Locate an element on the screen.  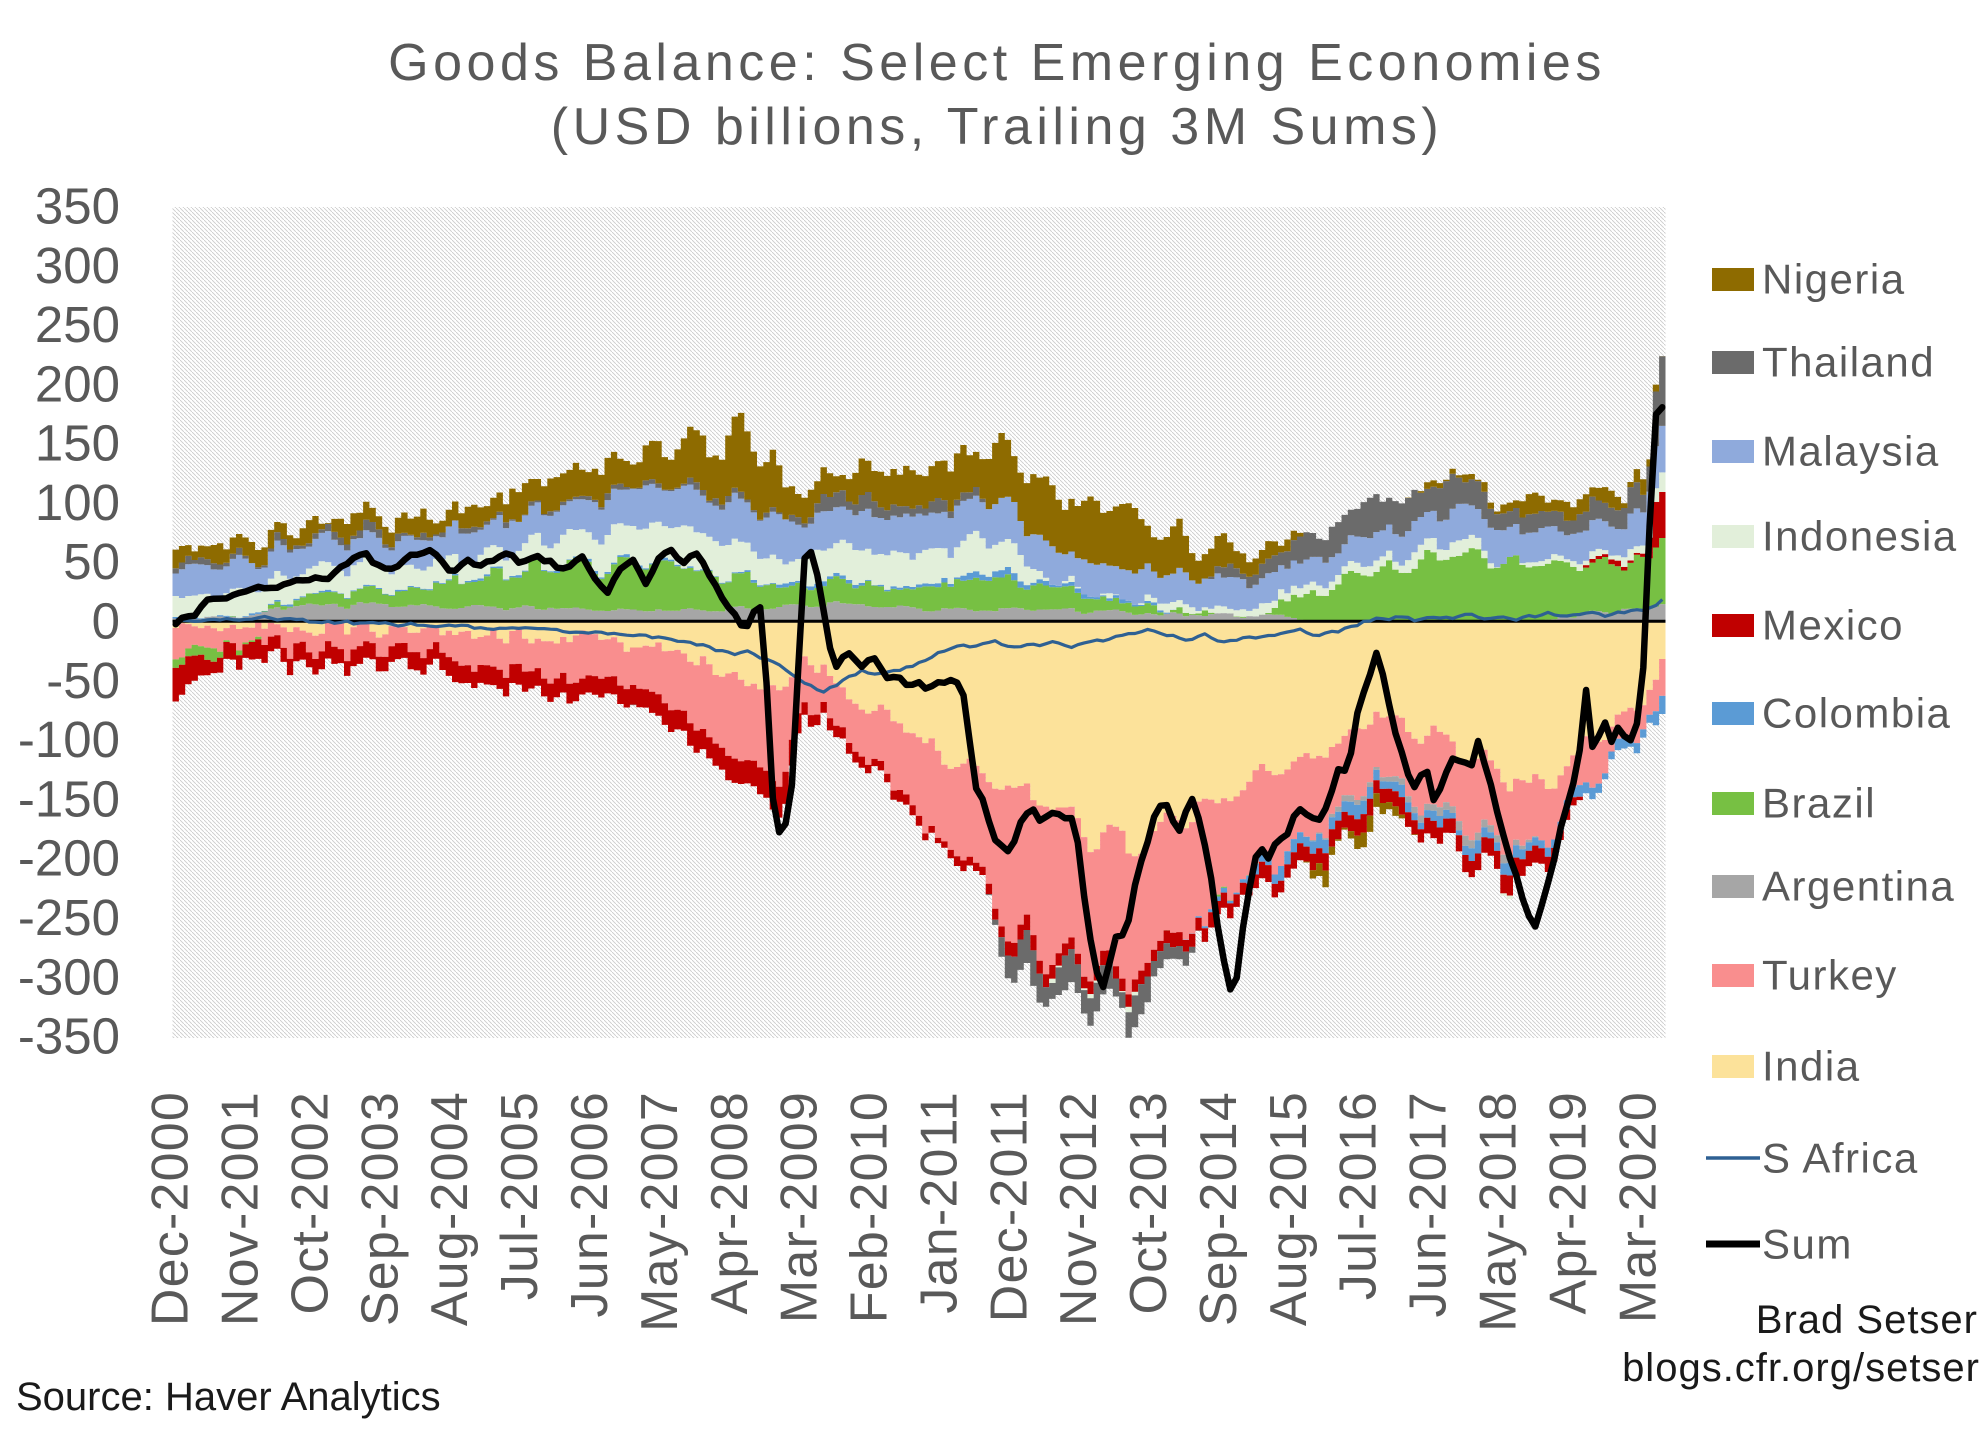
svg-text: Dec-2011 is located at coordinates (1009, 1206).